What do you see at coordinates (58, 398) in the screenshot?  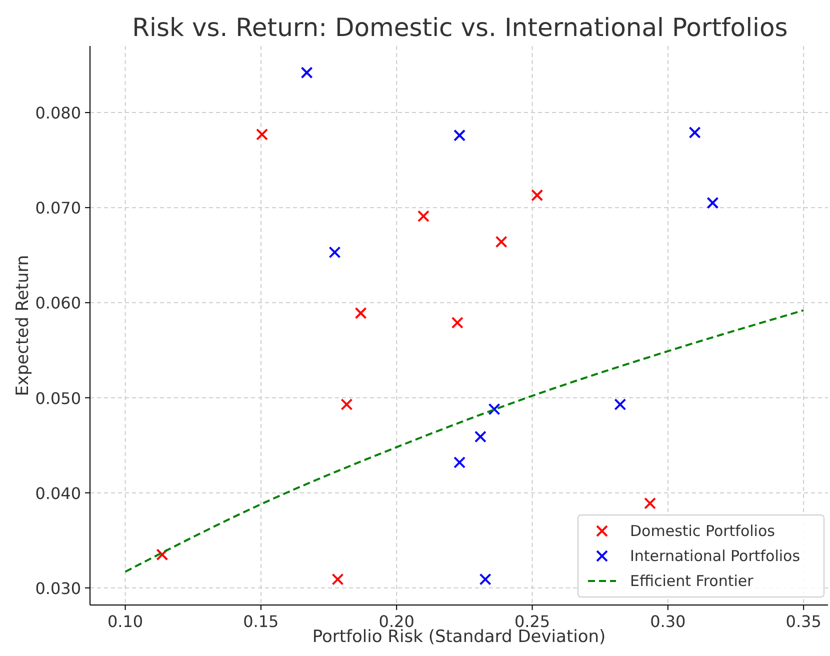 I see `y-tick-label: 0.050` at bounding box center [58, 398].